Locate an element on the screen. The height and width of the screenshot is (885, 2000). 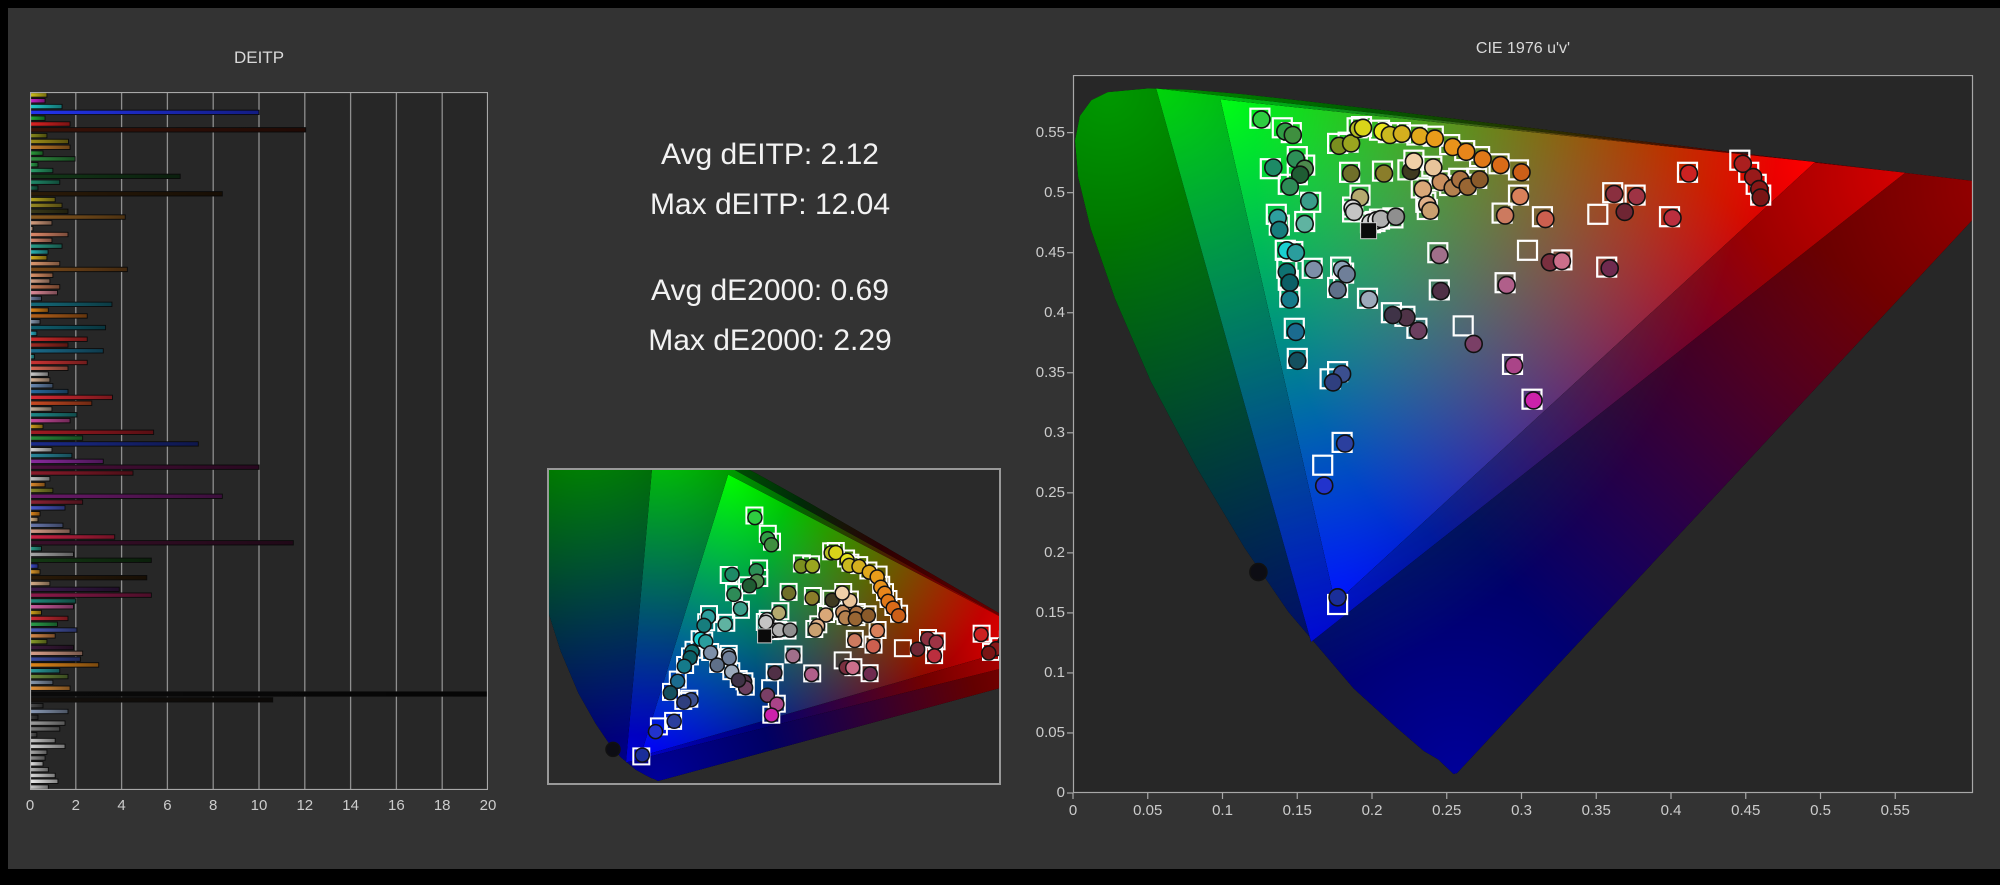
deitp-chart-title: DEITP is located at coordinates (259, 57).